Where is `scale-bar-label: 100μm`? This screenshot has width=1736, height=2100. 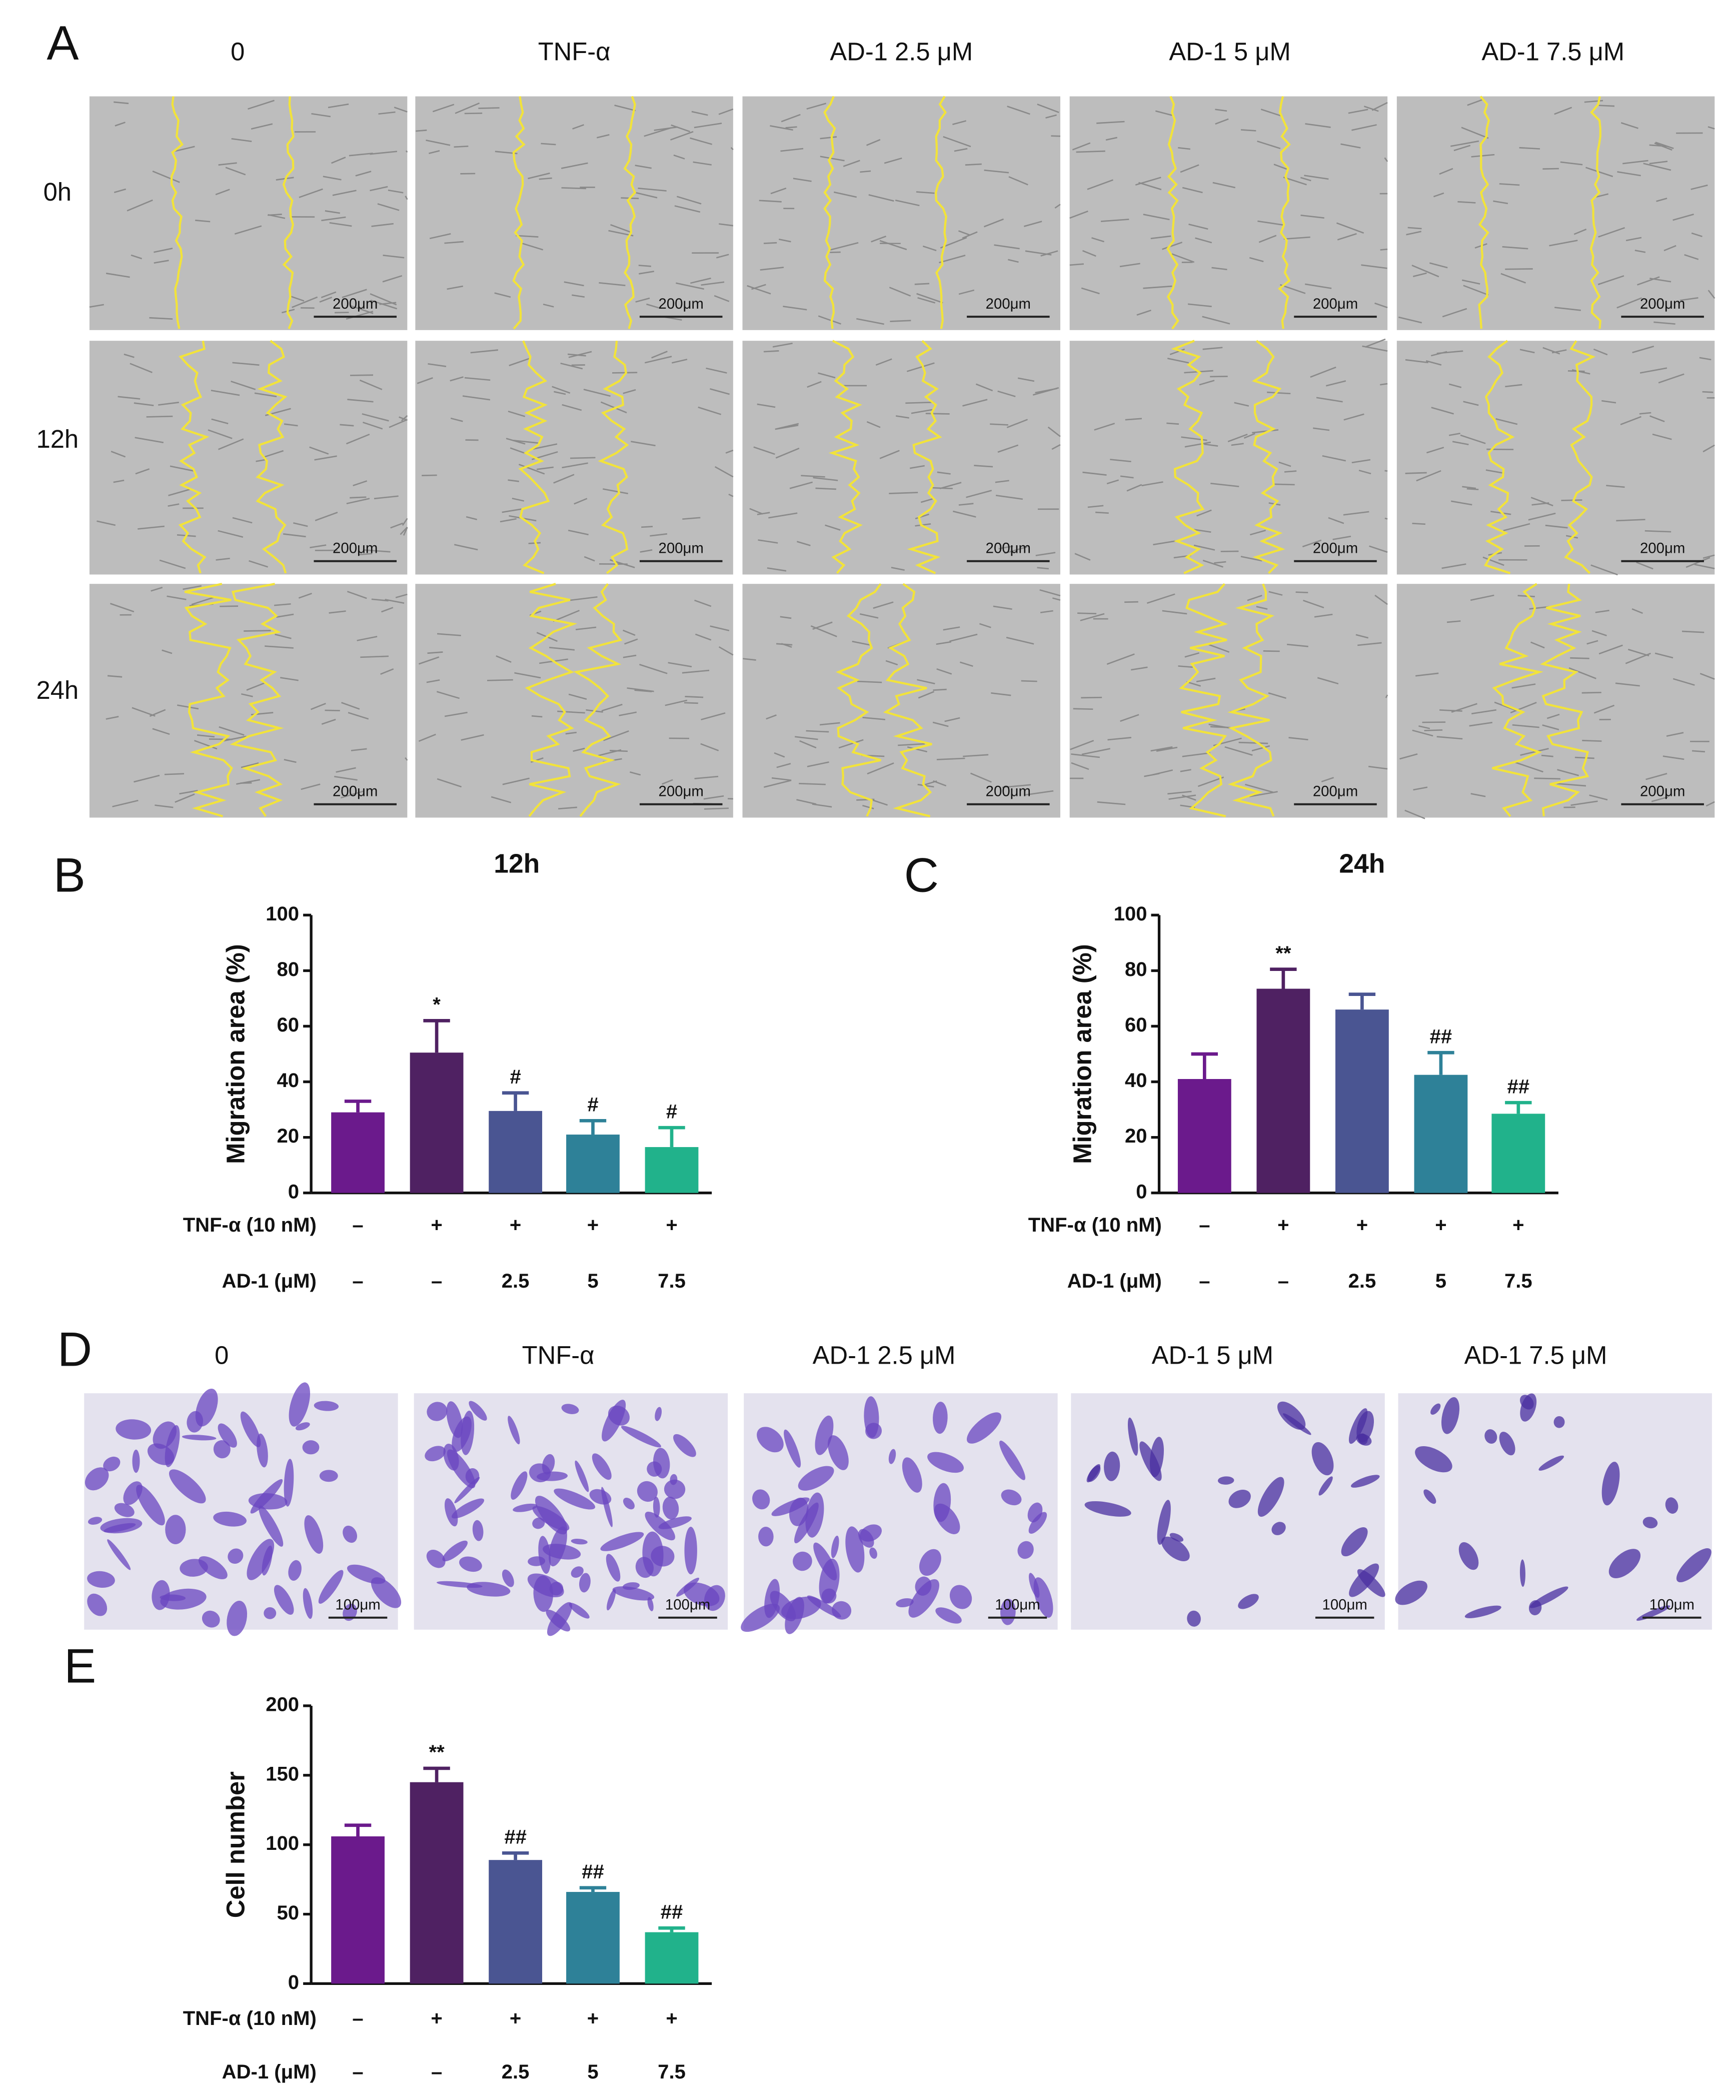
scale-bar-label: 100μm is located at coordinates (1344, 1604).